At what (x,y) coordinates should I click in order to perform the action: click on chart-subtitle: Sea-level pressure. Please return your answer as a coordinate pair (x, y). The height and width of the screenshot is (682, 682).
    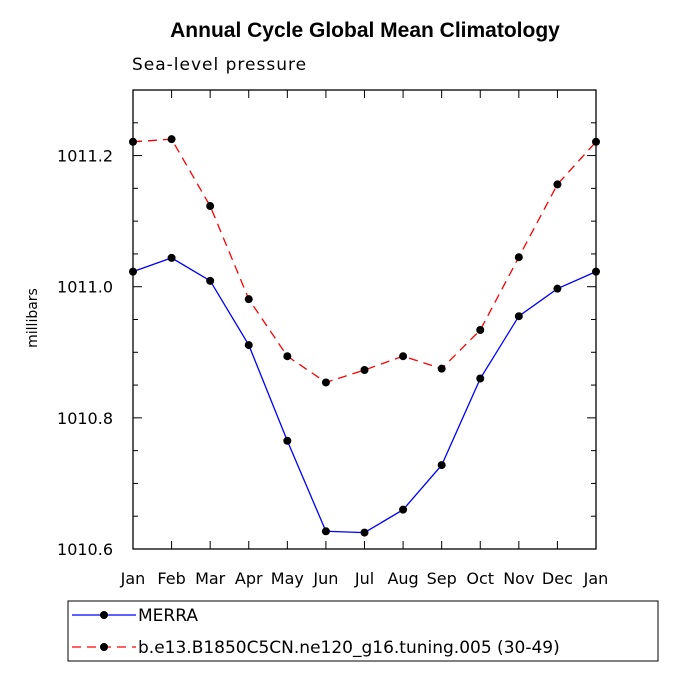
    Looking at the image, I should click on (219, 65).